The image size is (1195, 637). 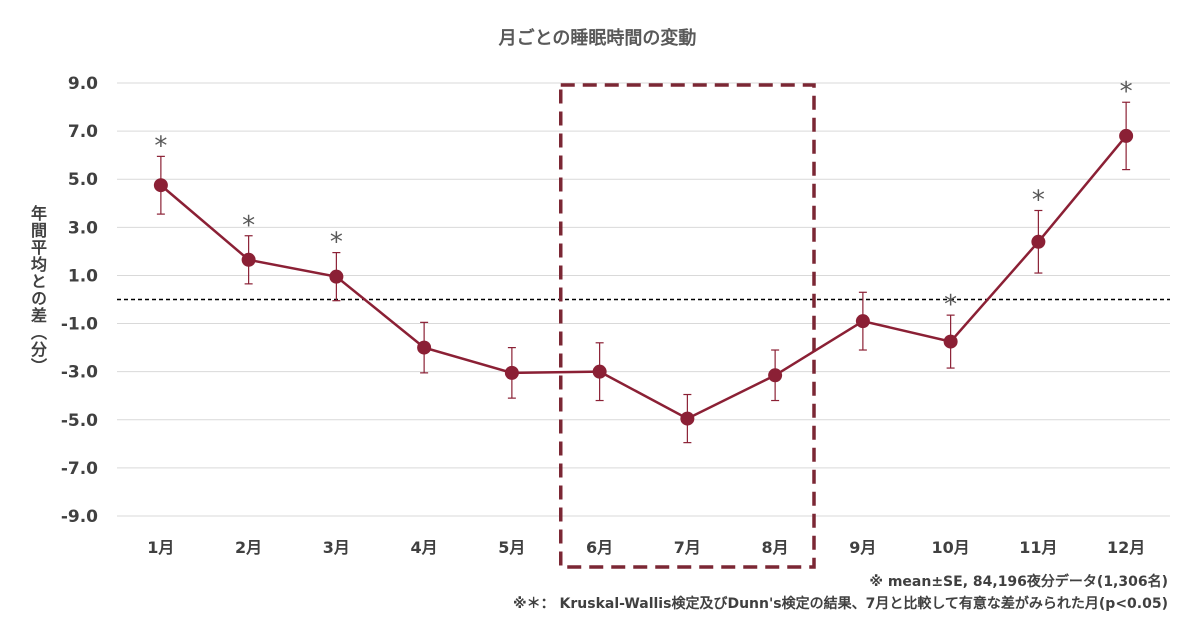 What do you see at coordinates (687, 547) in the screenshot?
I see `x-tick-label: 7月` at bounding box center [687, 547].